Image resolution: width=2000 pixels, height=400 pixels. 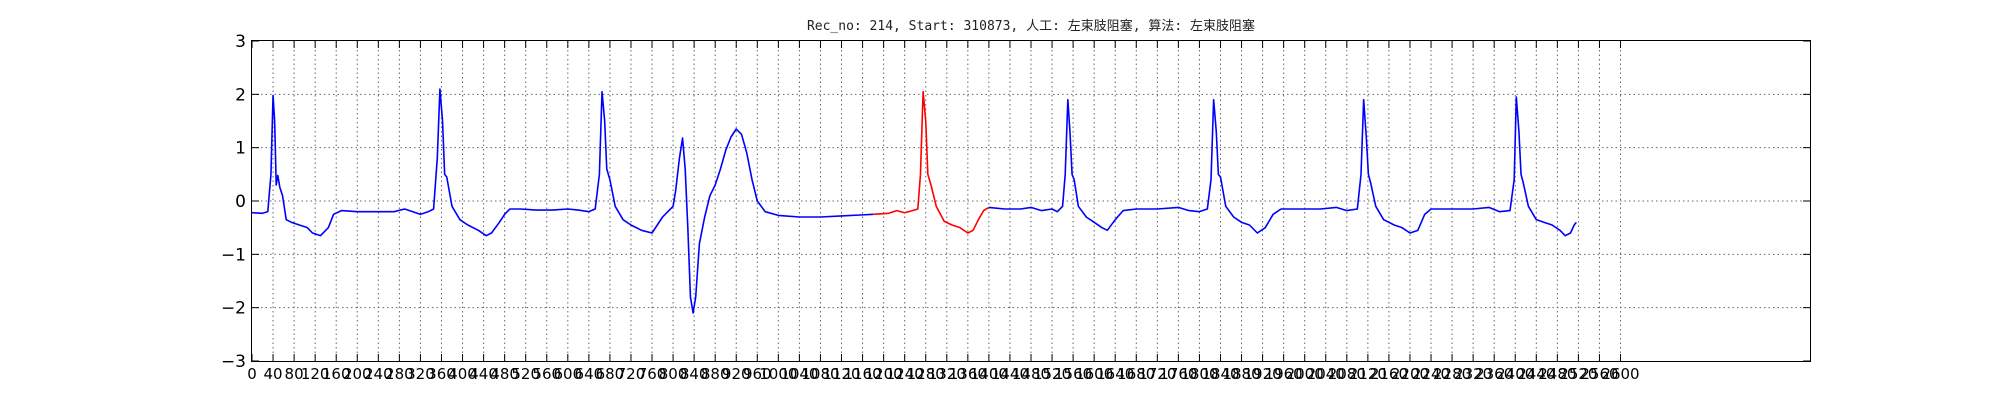 I want to click on x-tick-label-65: 2600, so click(x=1620, y=374).